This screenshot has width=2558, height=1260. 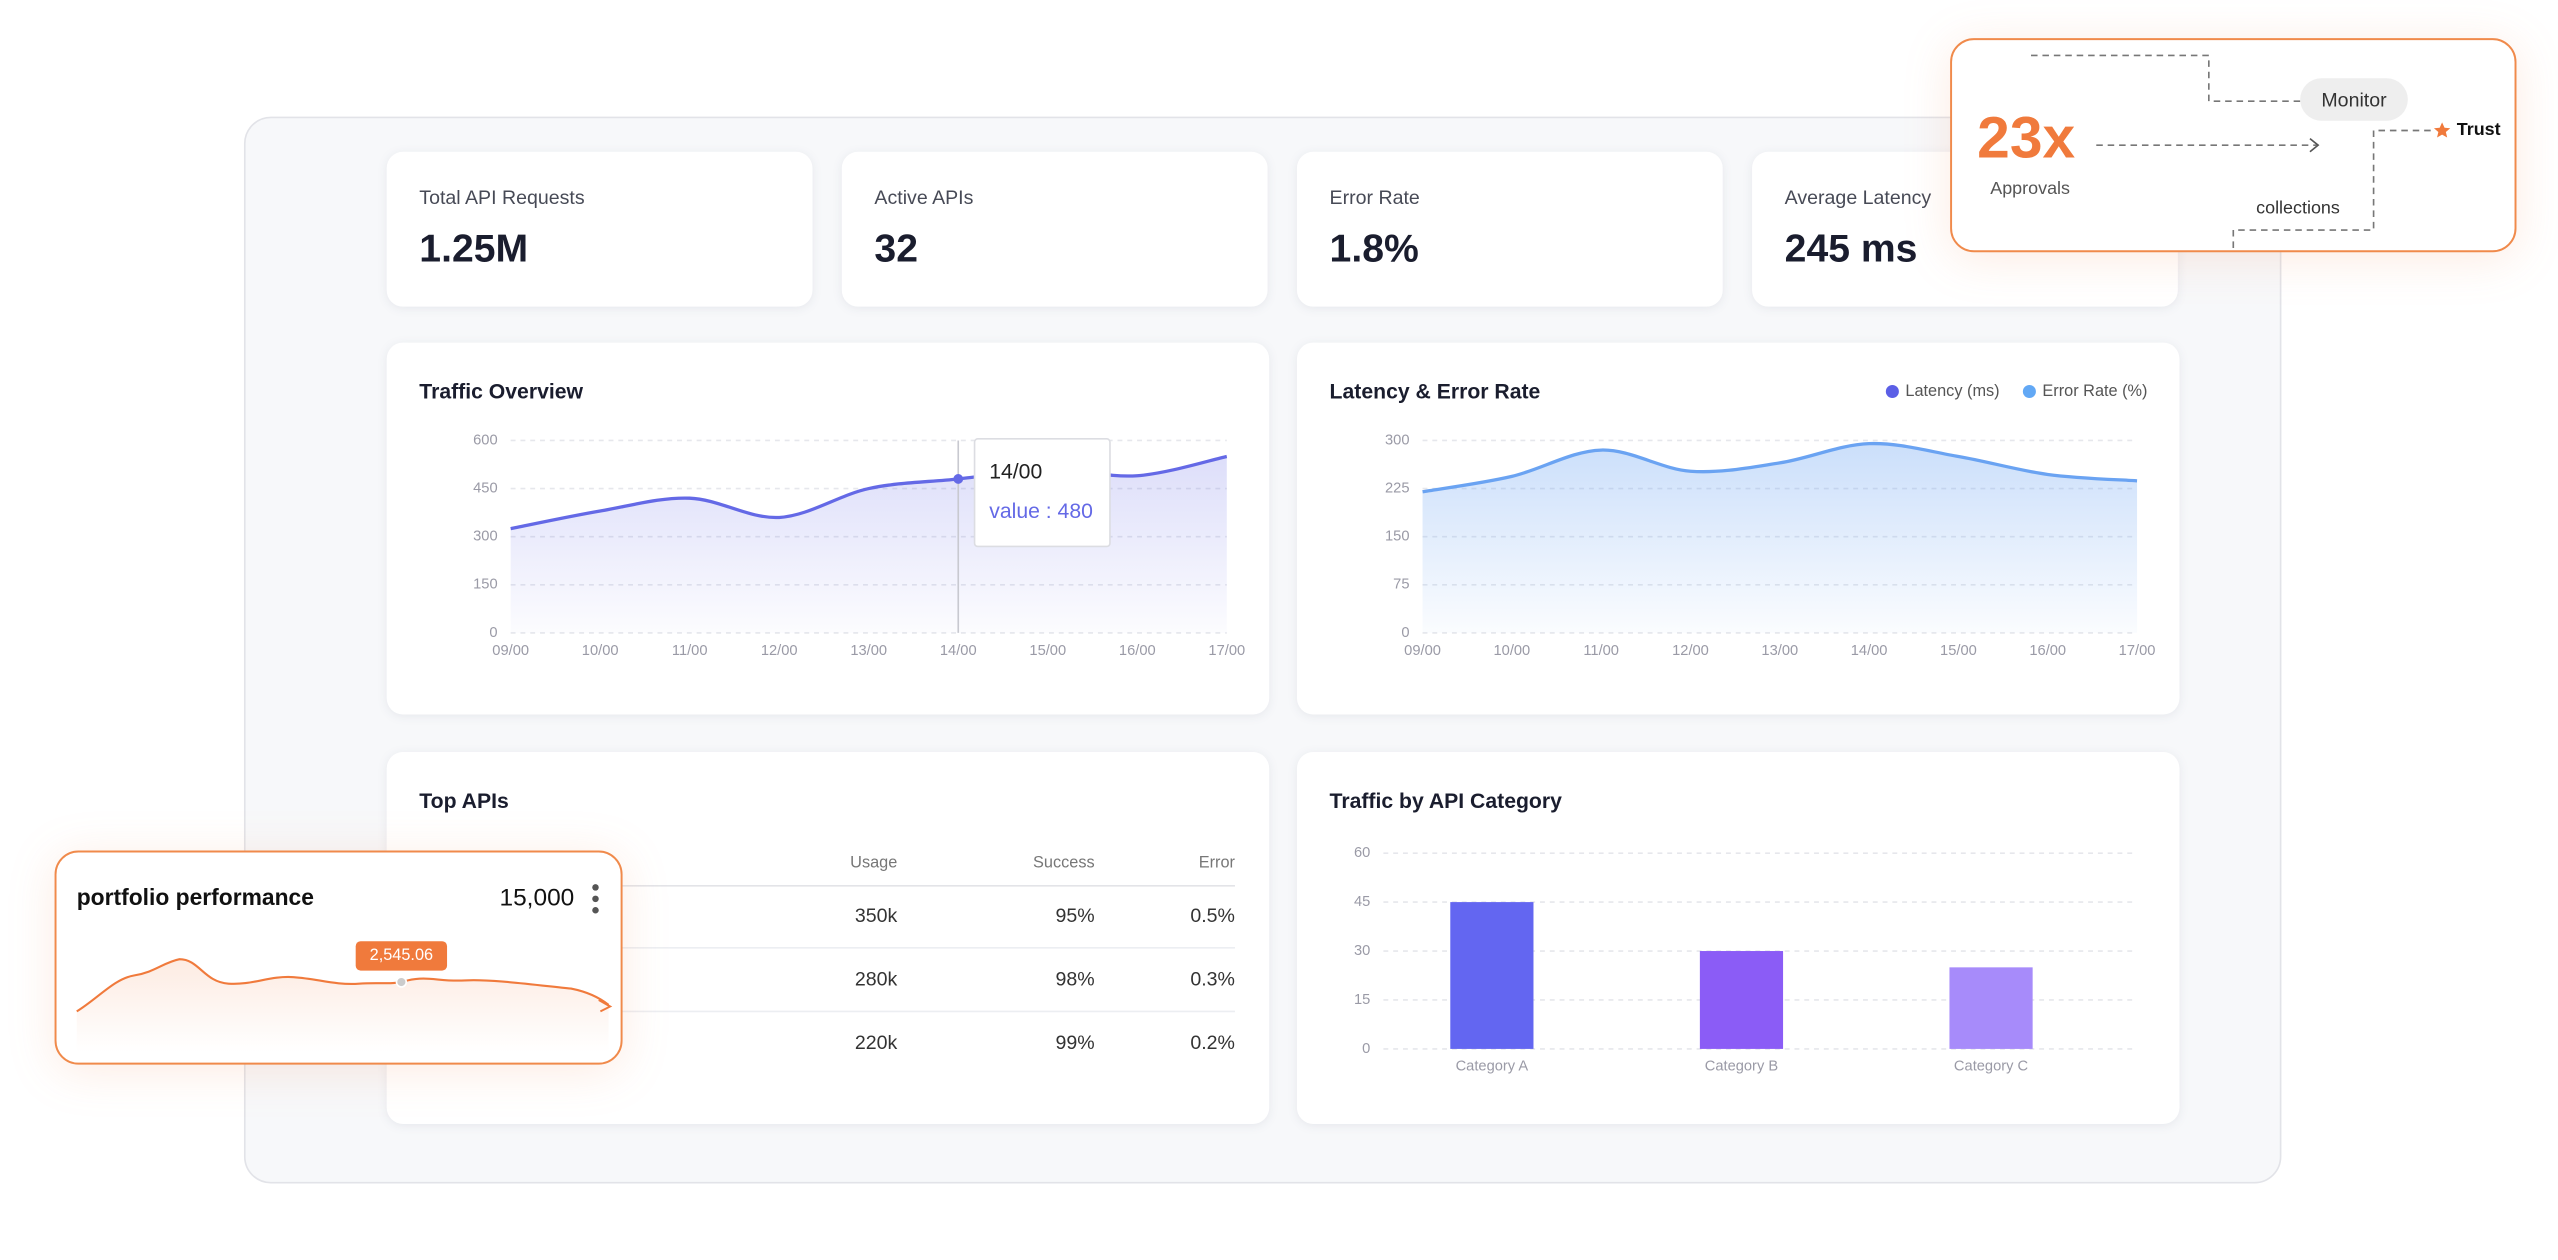 I want to click on tooltip-category: 14/00, so click(x=1015, y=472).